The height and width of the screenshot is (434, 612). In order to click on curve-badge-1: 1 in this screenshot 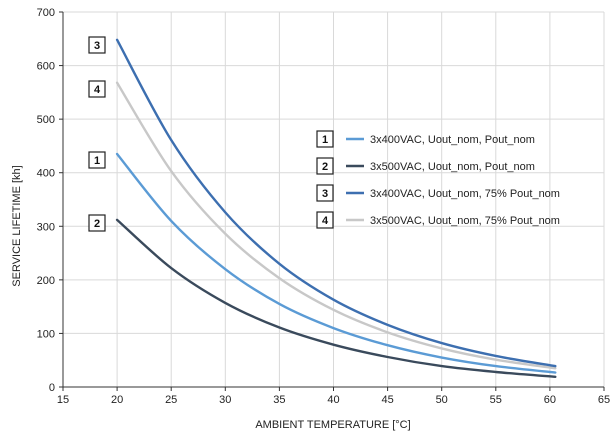, I will do `click(97, 160)`.